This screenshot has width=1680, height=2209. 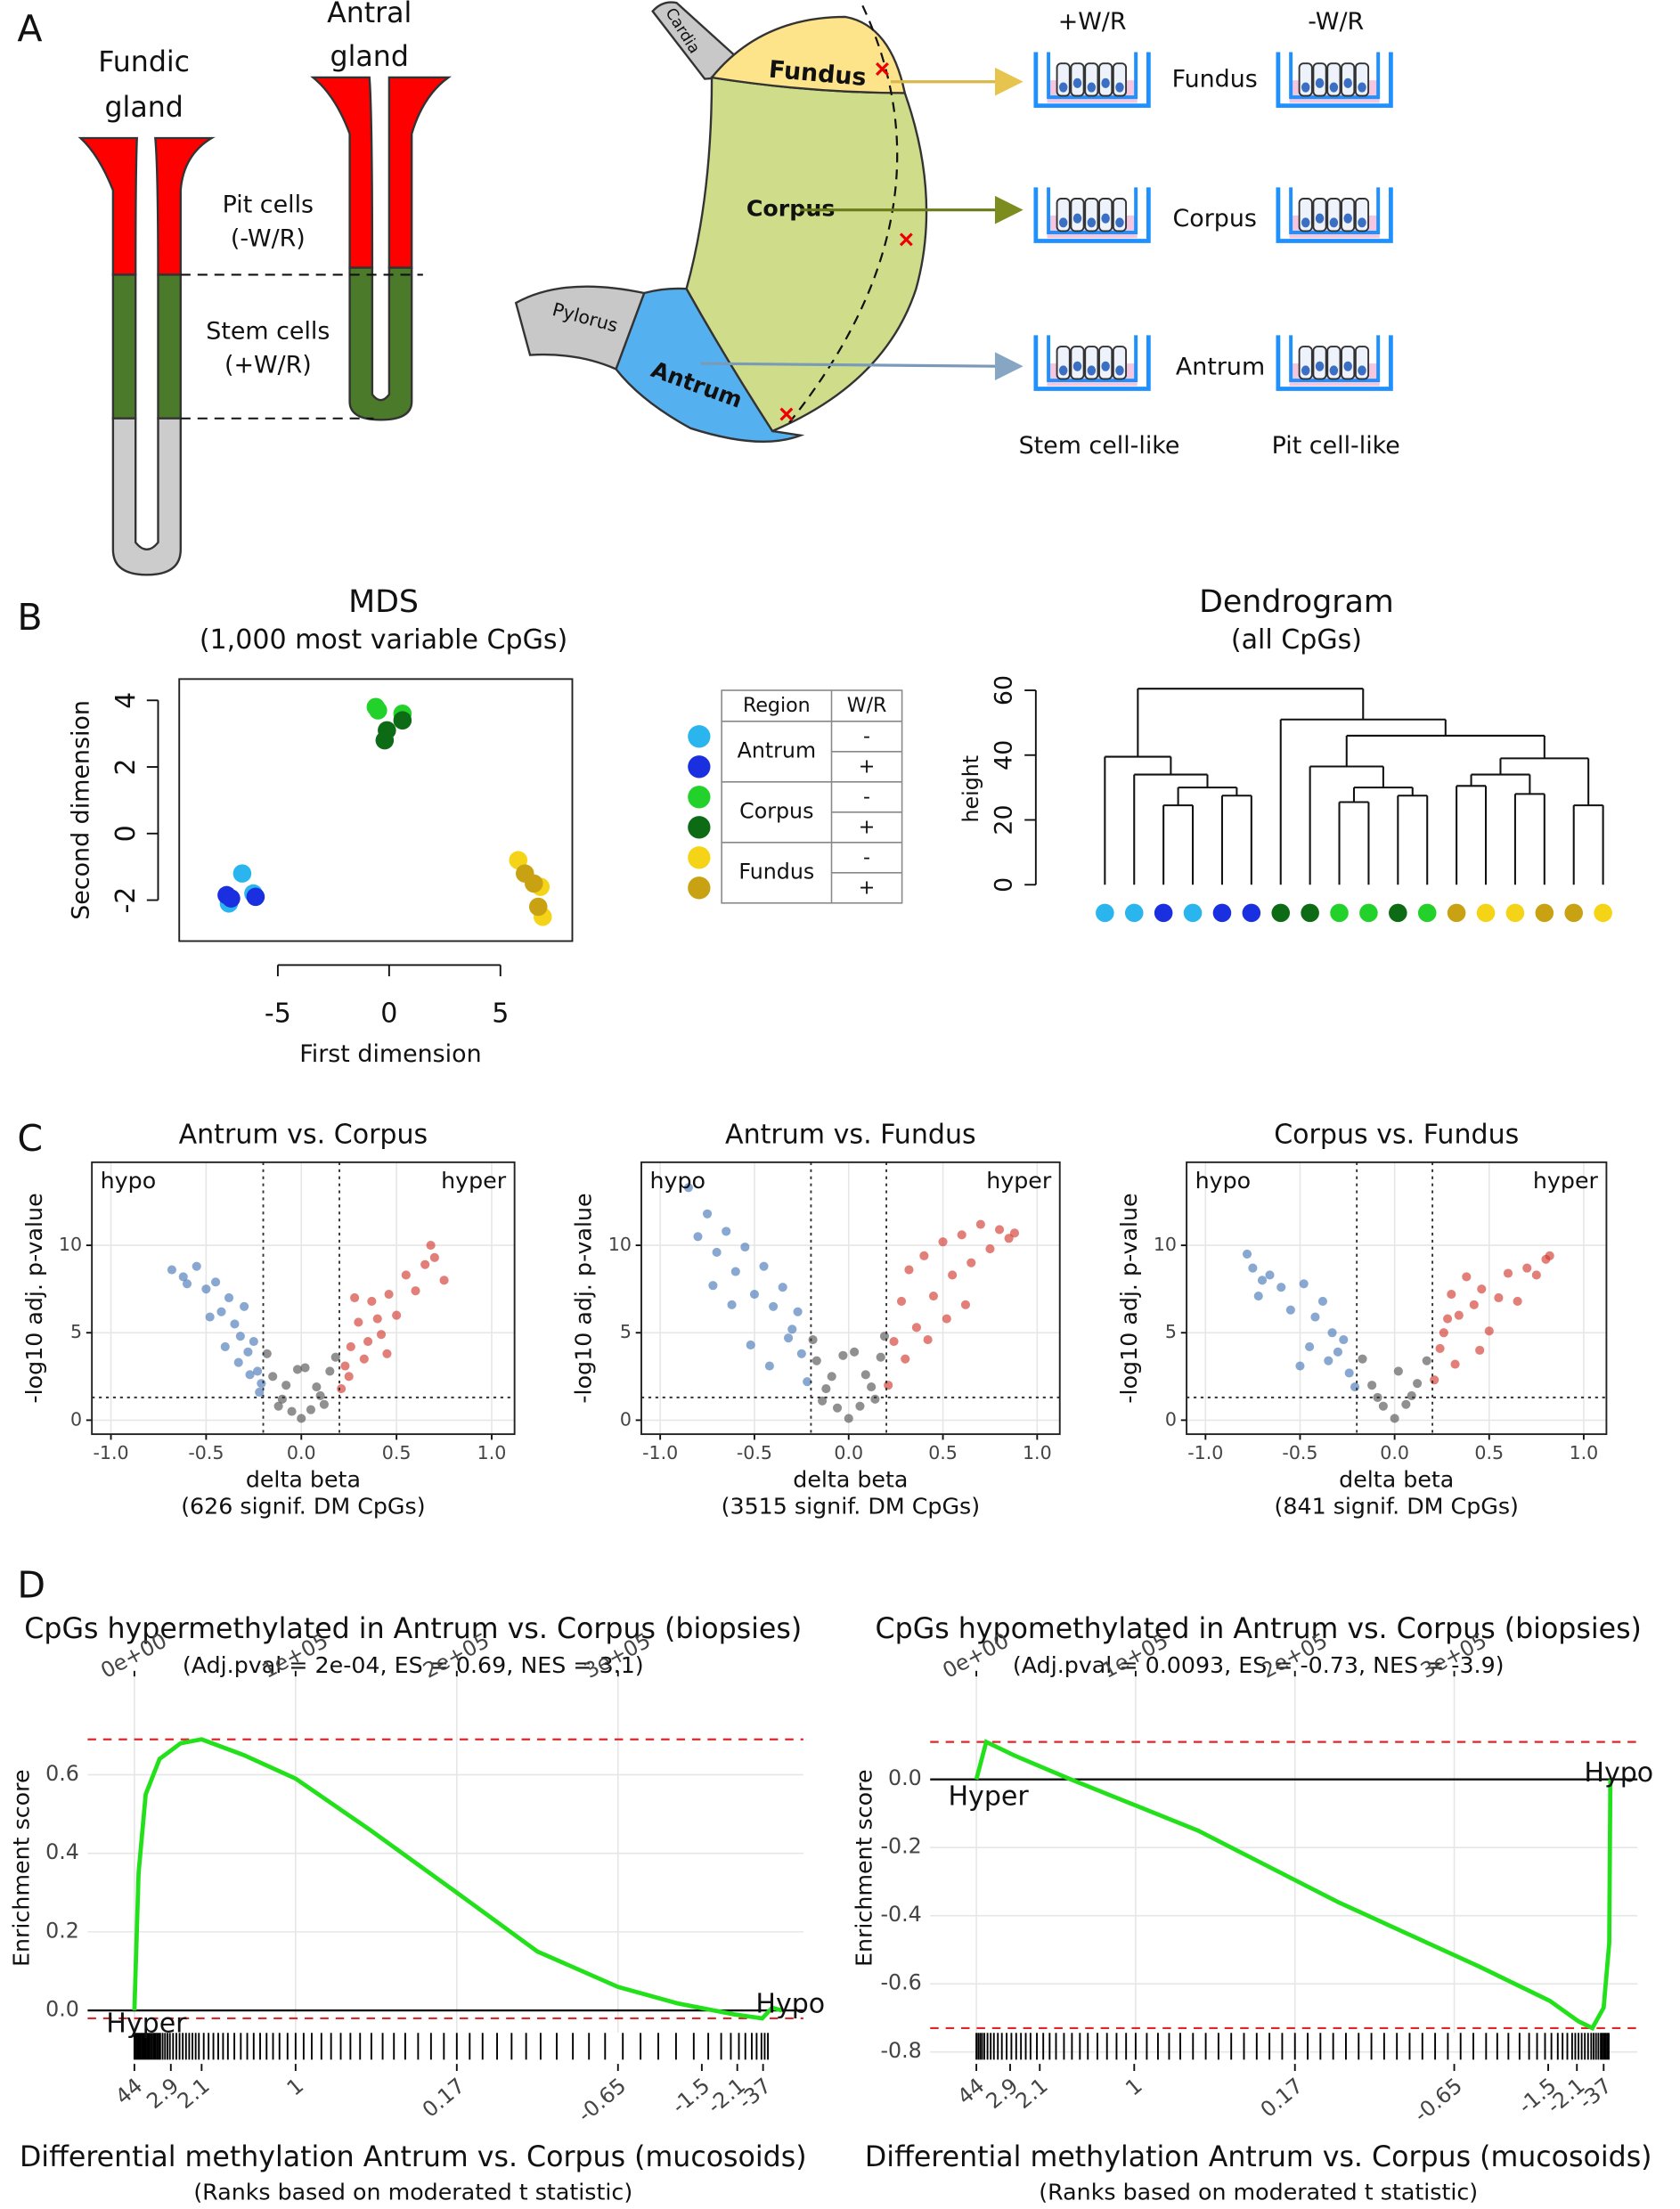 I want to click on x-tick-label: -5, so click(x=278, y=1013).